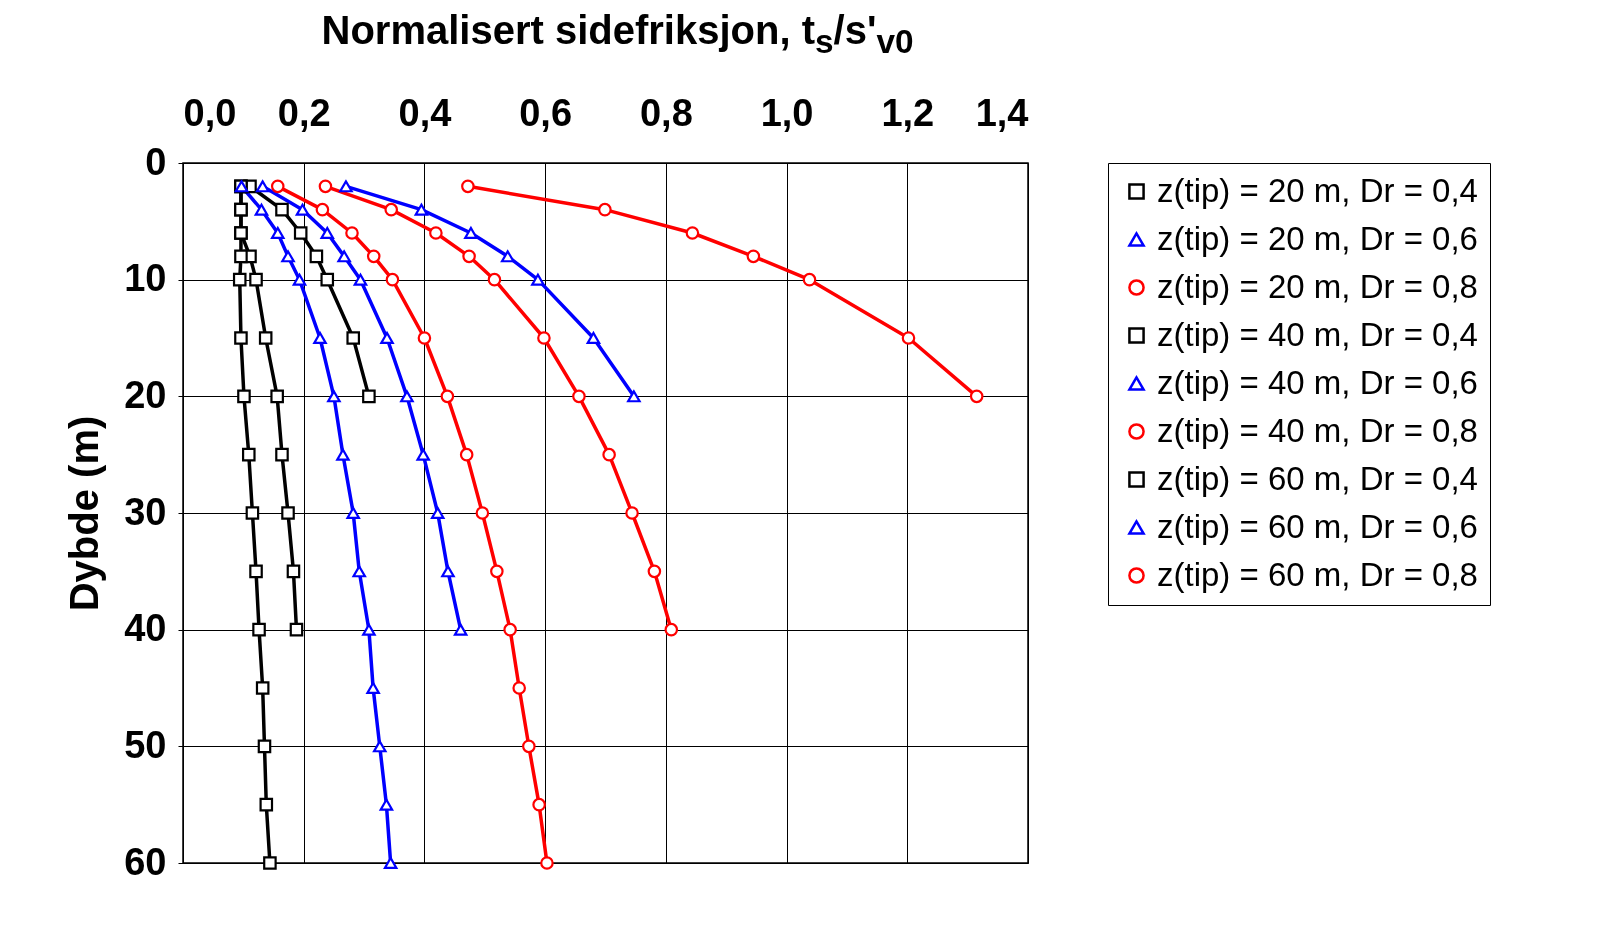 The width and height of the screenshot is (1614, 935). What do you see at coordinates (617, 34) in the screenshot?
I see `x-axis-title: Normalisert sidefriksjon, t$_{s}$/s'$_{v0}$` at bounding box center [617, 34].